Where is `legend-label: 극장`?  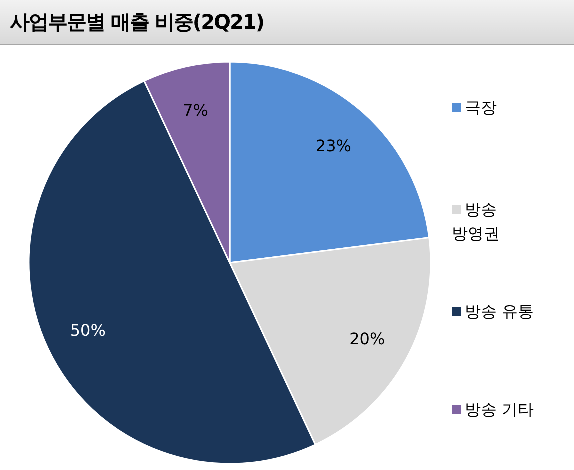 legend-label: 극장 is located at coordinates (481, 108).